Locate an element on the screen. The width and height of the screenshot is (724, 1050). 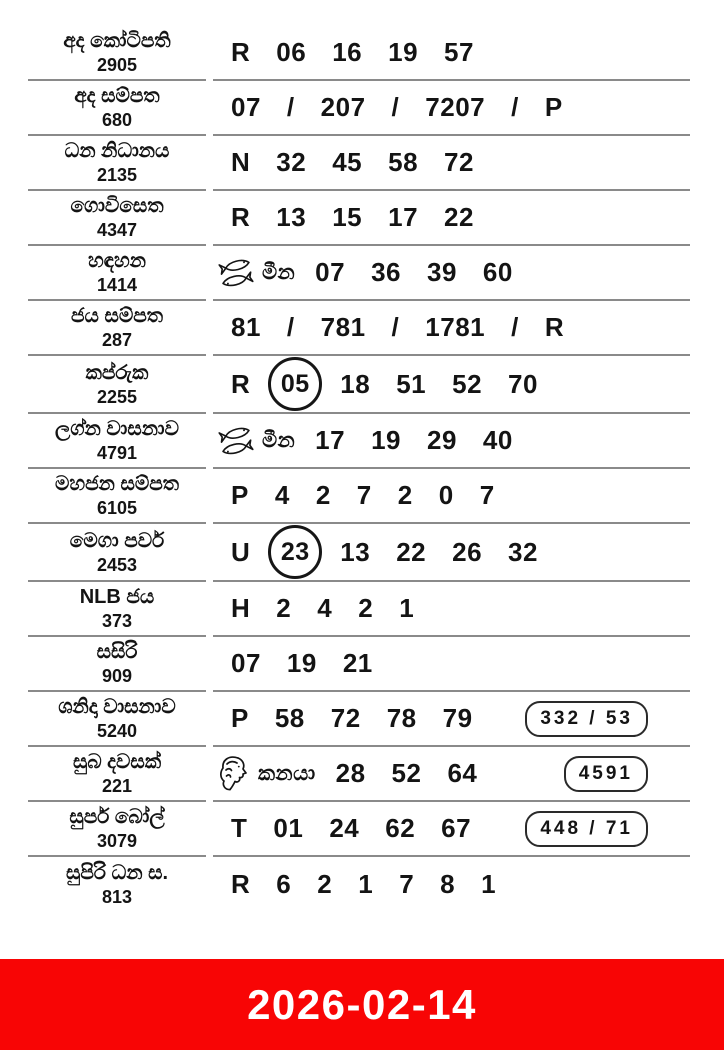
result-number: 51 is located at coordinates (411, 383).